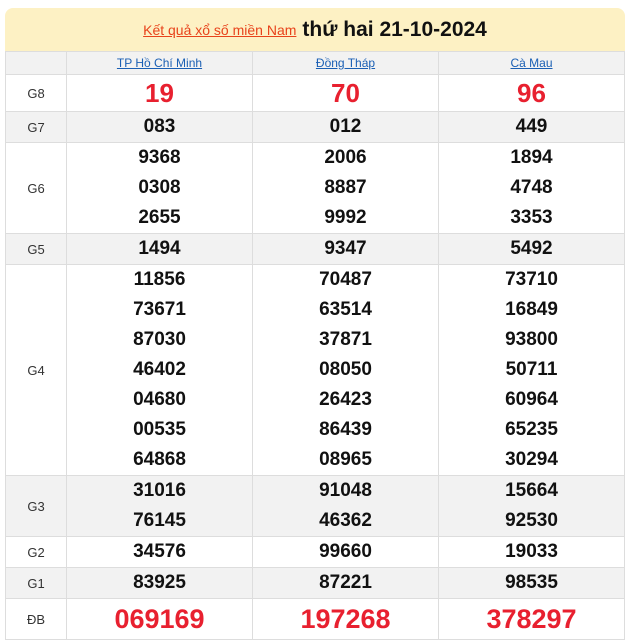  Describe the element at coordinates (159, 217) in the screenshot. I see `prize-number: 2655` at that location.